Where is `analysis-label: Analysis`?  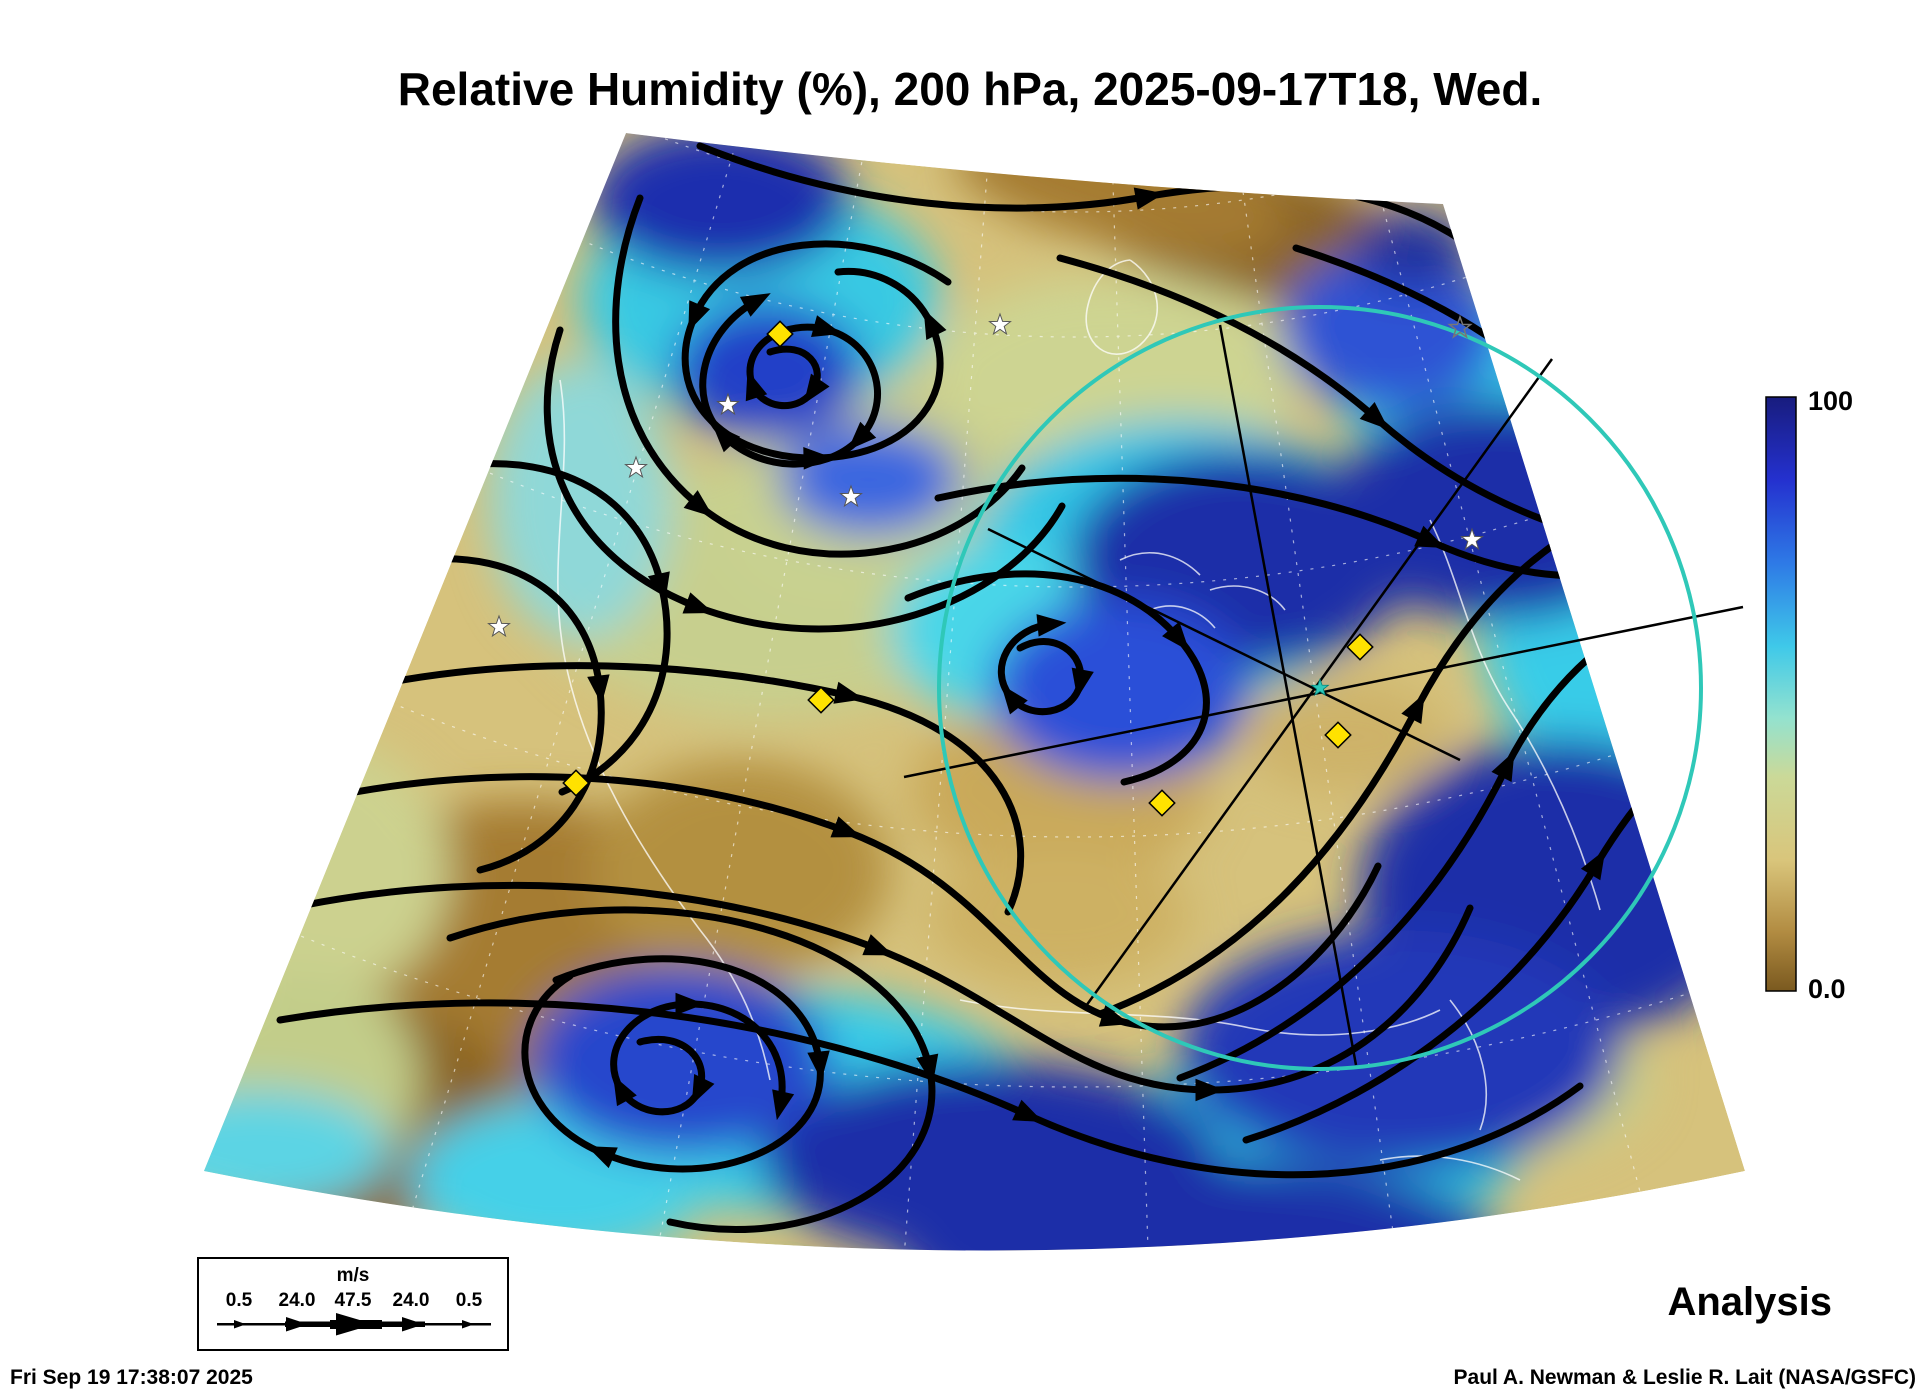 analysis-label: Analysis is located at coordinates (1749, 1302).